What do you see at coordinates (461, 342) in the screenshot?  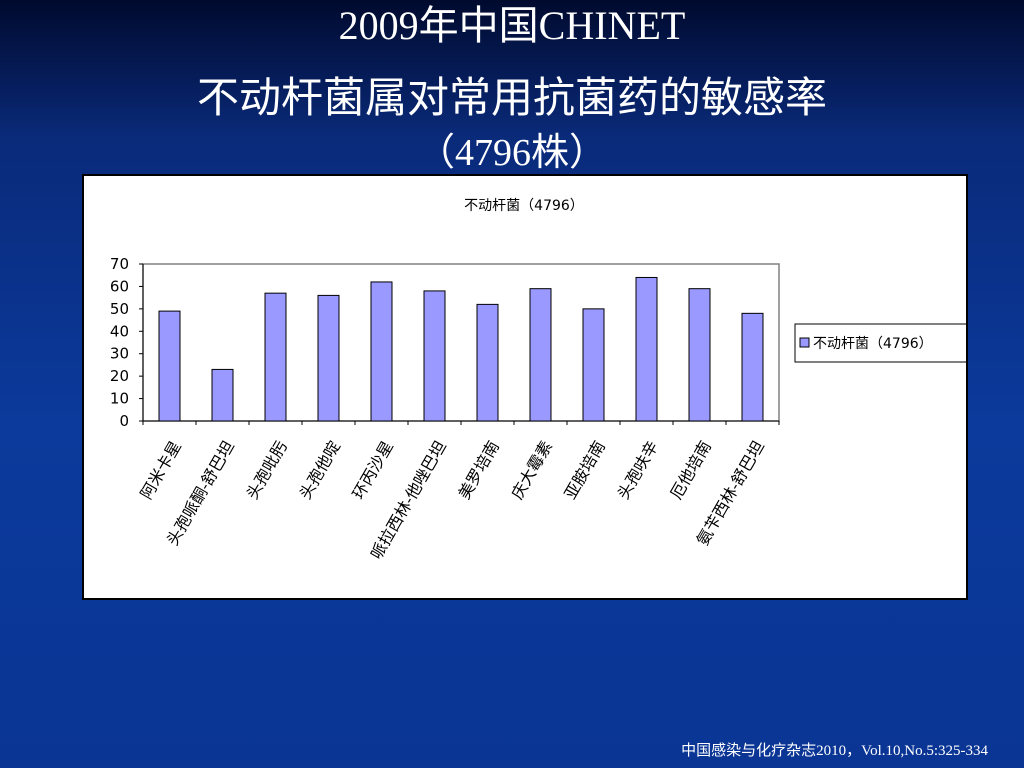 I see `plot-area` at bounding box center [461, 342].